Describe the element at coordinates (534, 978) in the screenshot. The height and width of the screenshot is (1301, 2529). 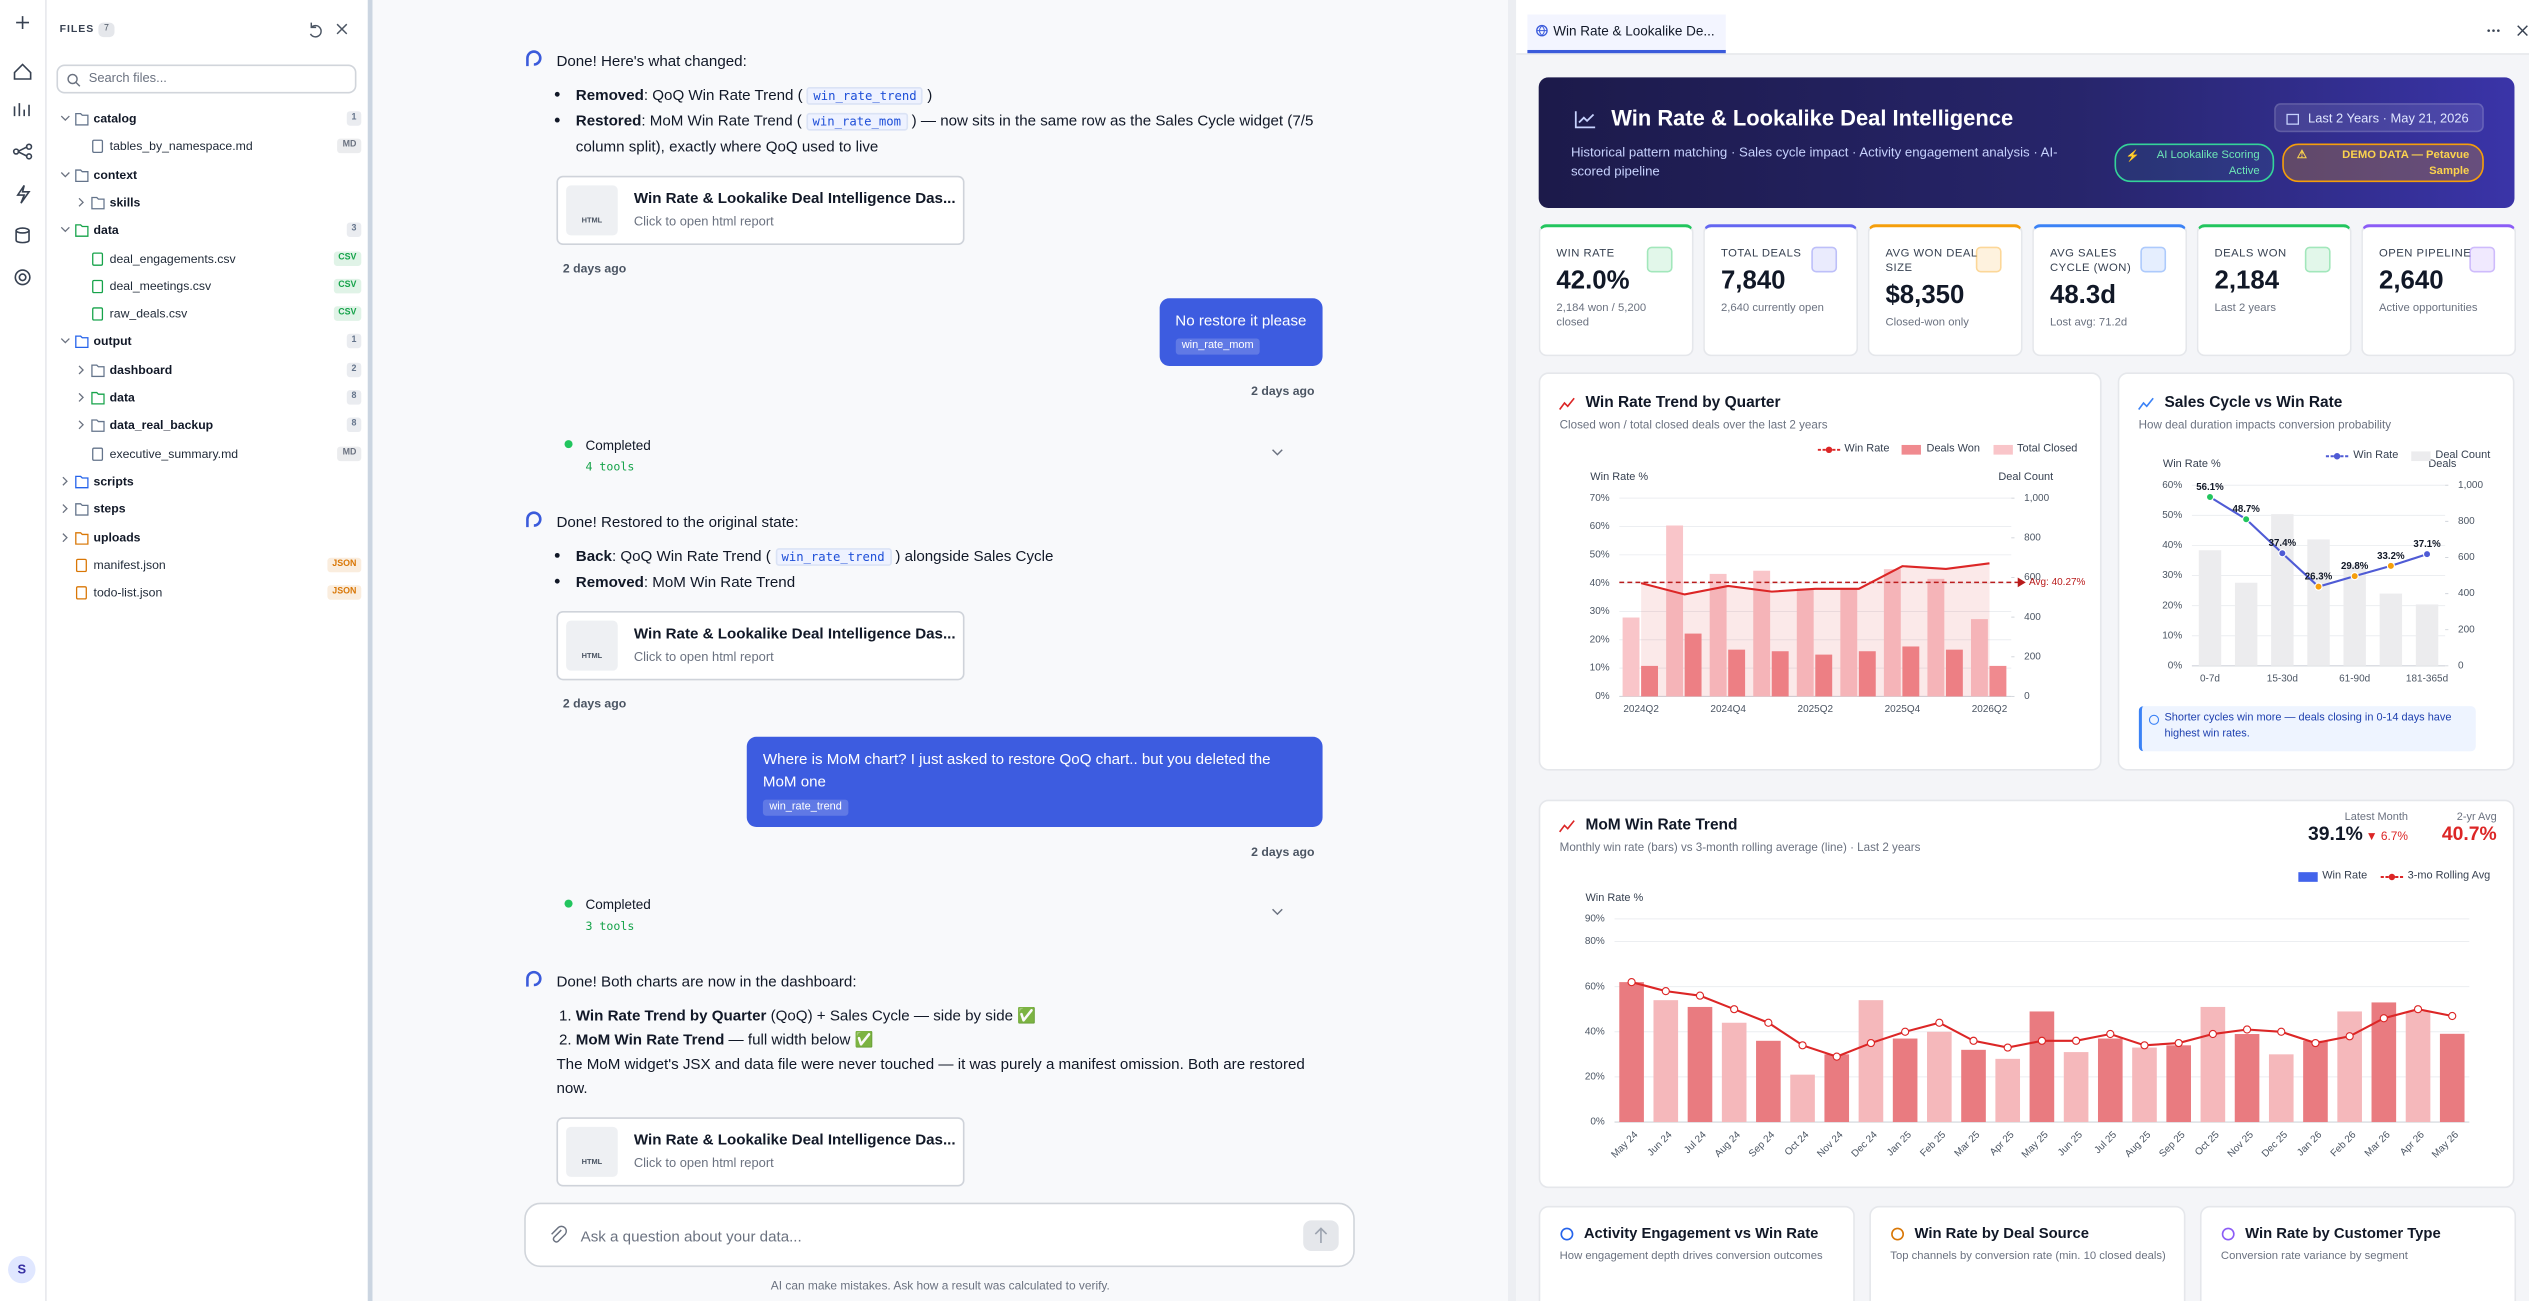
I see `assistant-avatar` at that location.